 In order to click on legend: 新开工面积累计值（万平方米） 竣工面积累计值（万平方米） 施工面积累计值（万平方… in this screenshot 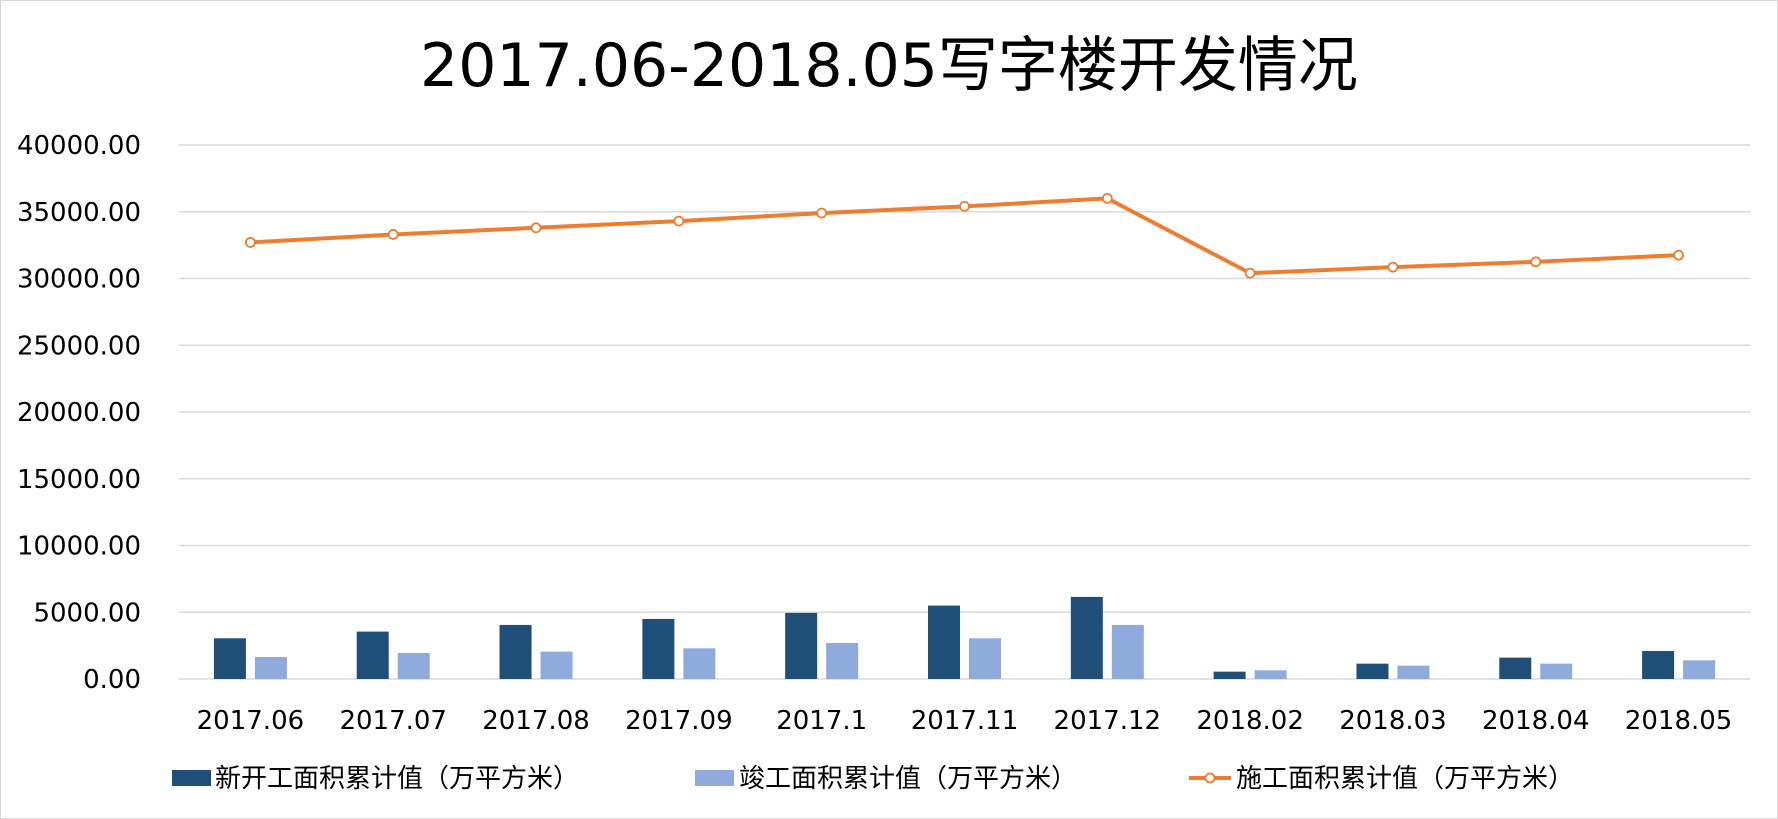, I will do `click(873, 779)`.